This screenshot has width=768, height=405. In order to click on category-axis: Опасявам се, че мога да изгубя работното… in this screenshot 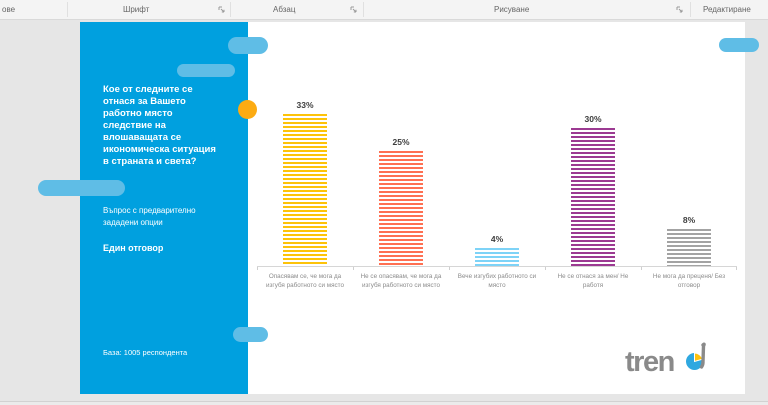, I will do `click(497, 281)`.